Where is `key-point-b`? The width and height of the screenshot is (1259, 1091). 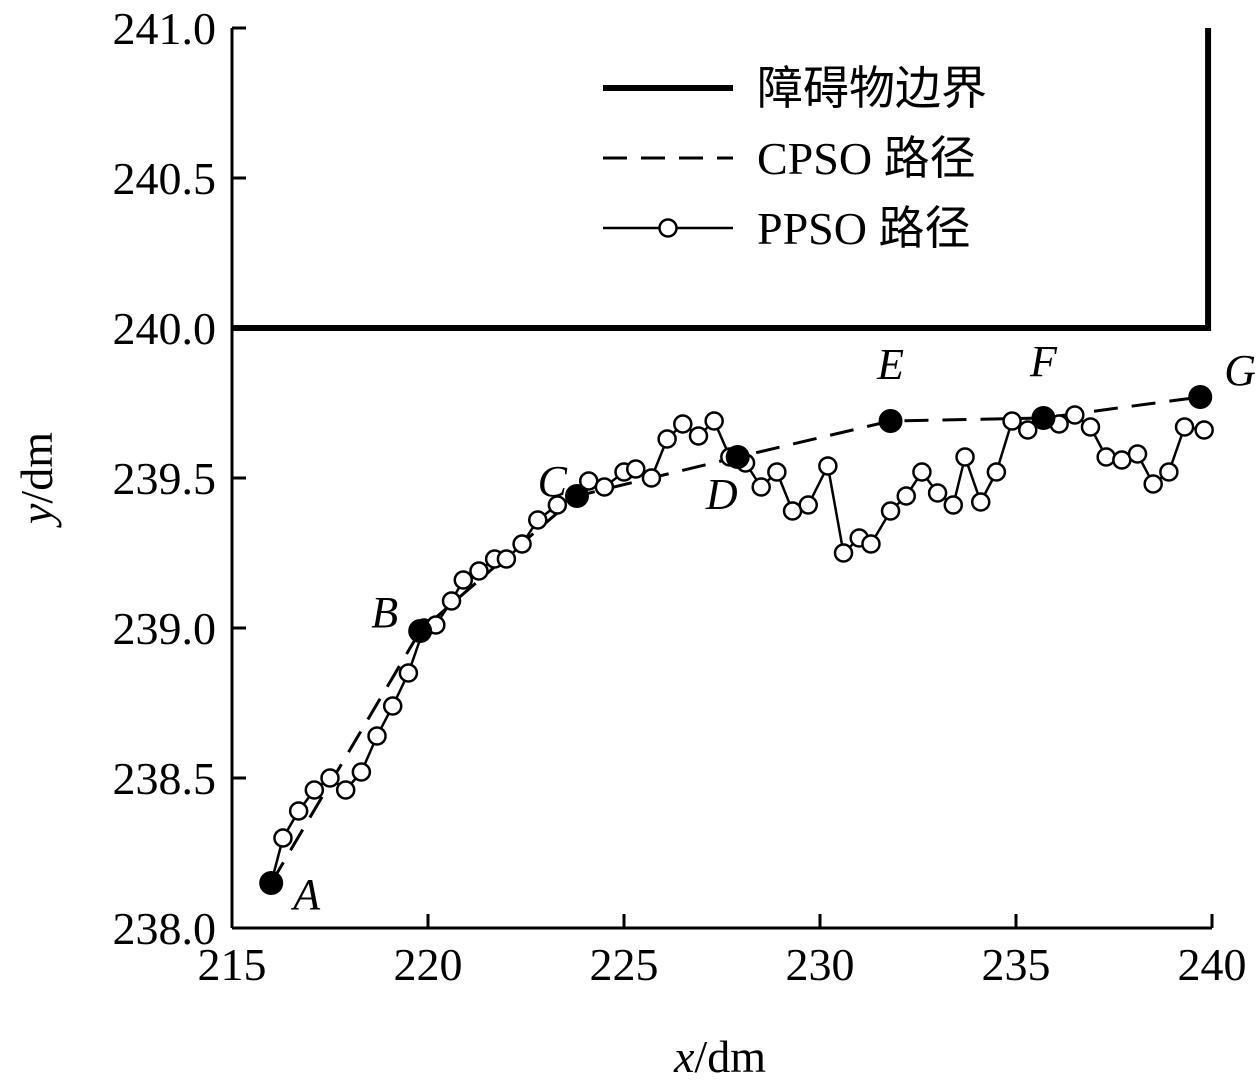
key-point-b is located at coordinates (420, 631).